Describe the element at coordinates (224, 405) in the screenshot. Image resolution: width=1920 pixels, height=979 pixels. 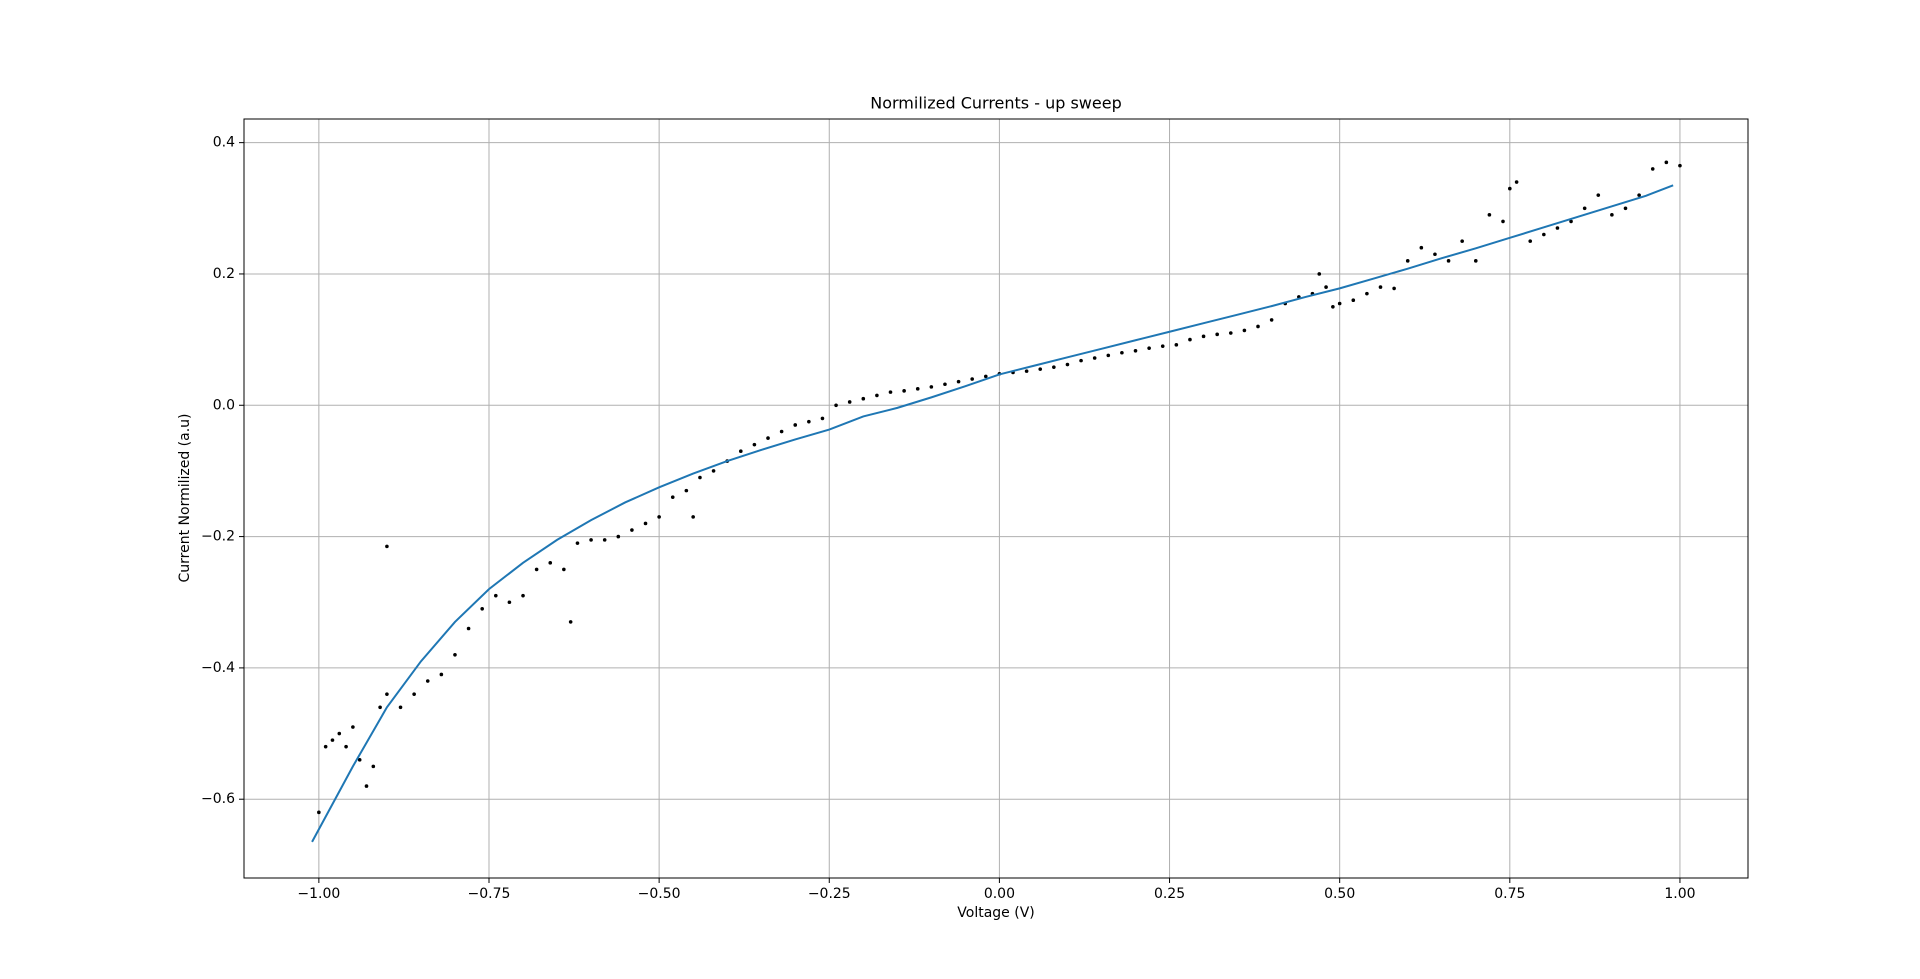
I see `y-tick-label: 0.0` at that location.